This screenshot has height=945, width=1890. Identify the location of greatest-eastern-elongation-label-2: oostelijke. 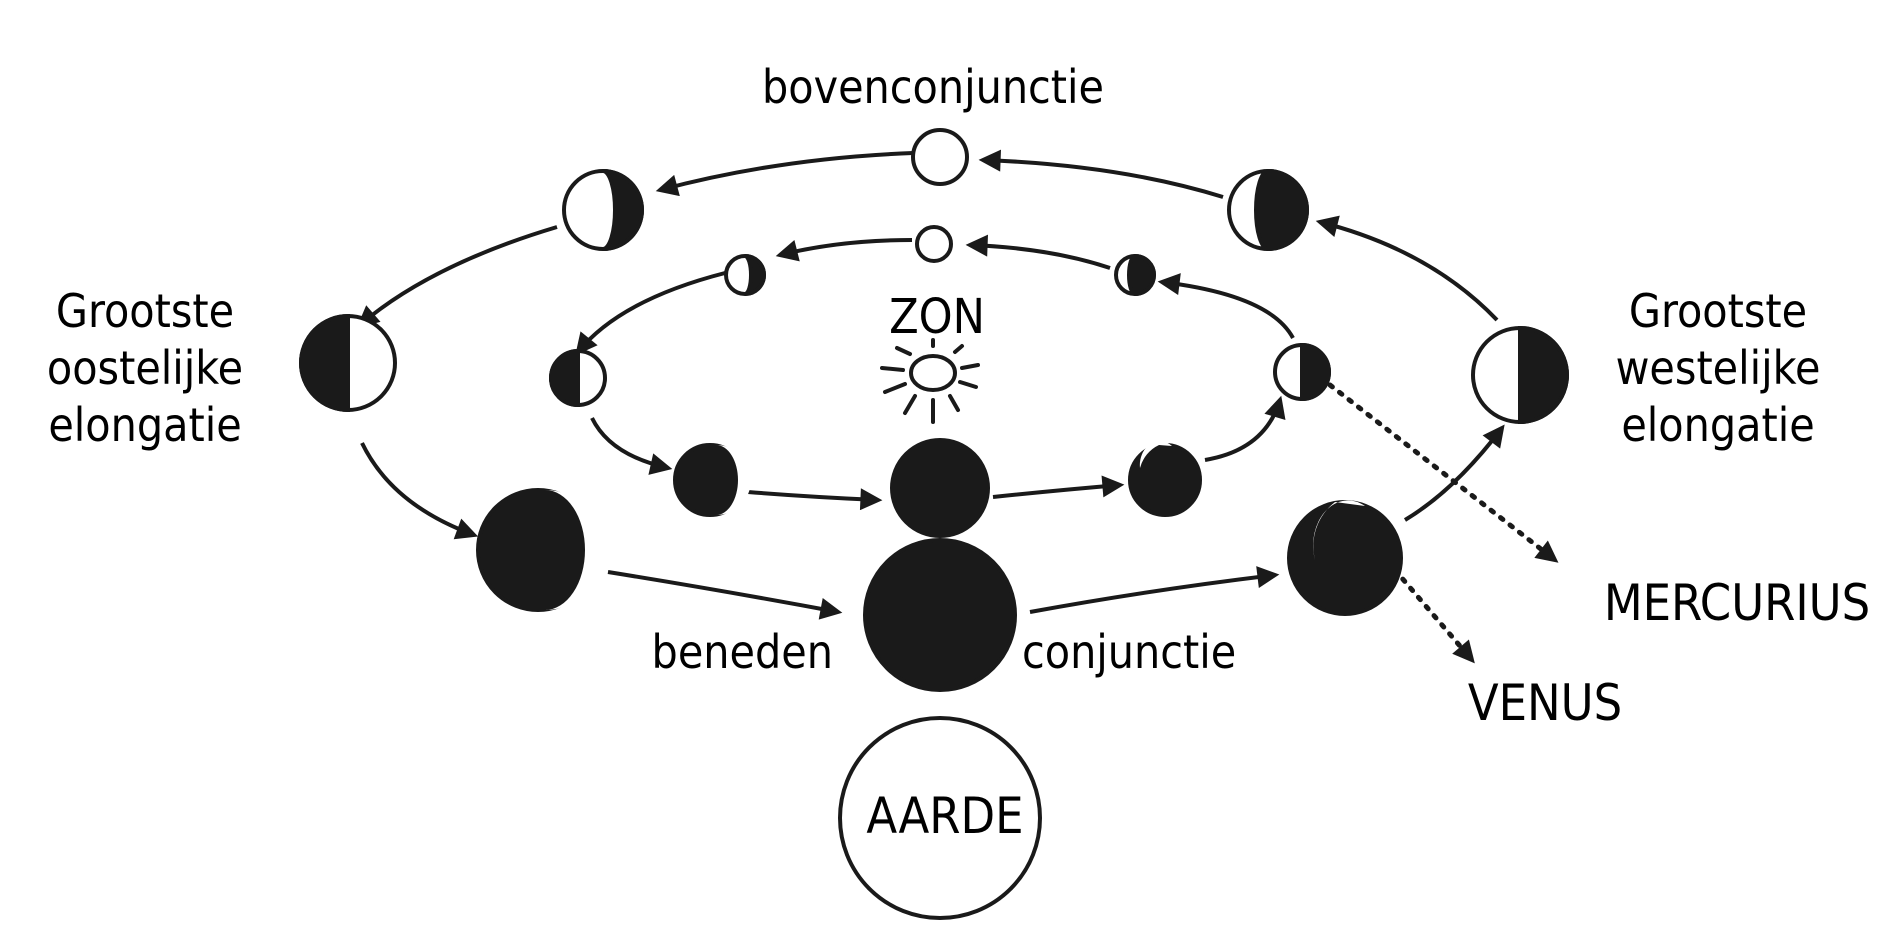
(145, 368).